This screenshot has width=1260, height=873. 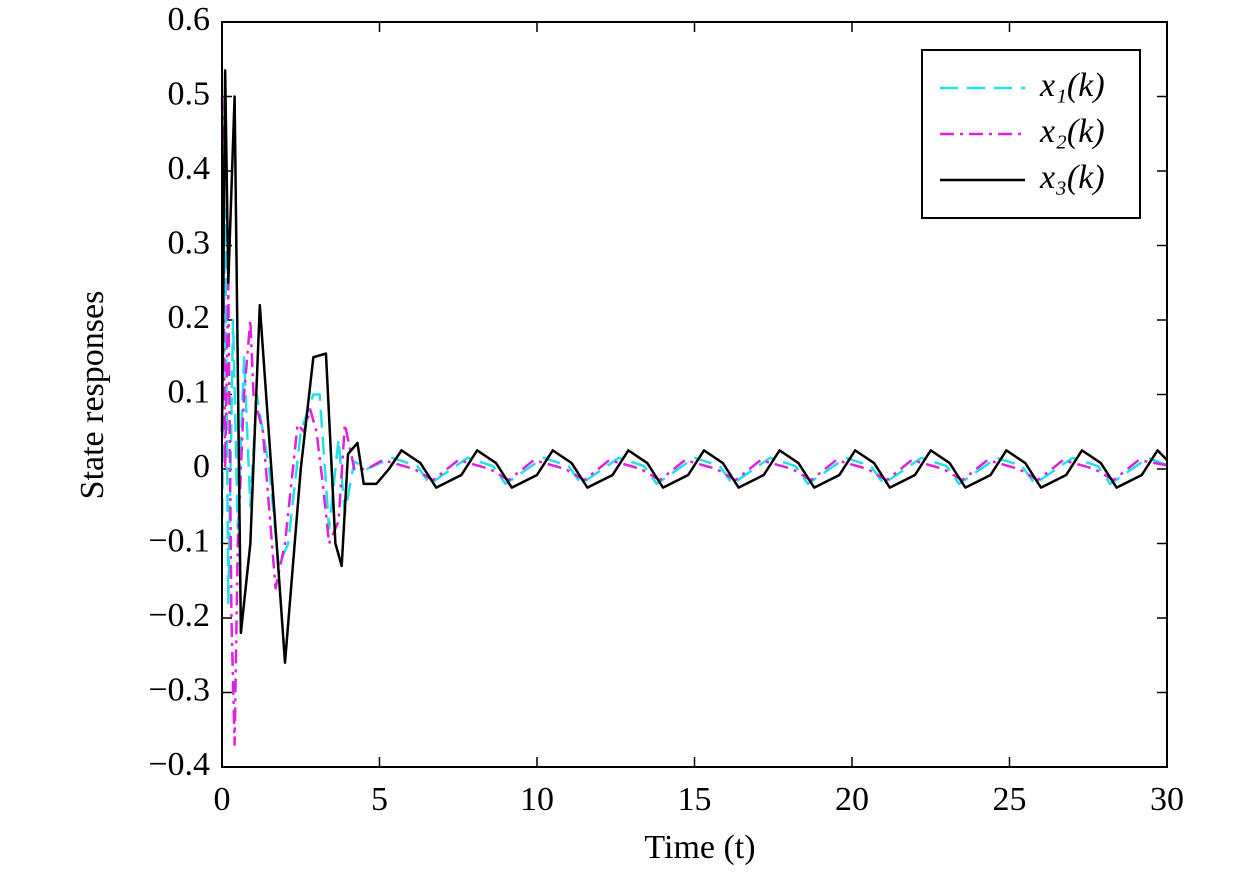 I want to click on y-tick-label: −0.3, so click(x=179, y=689).